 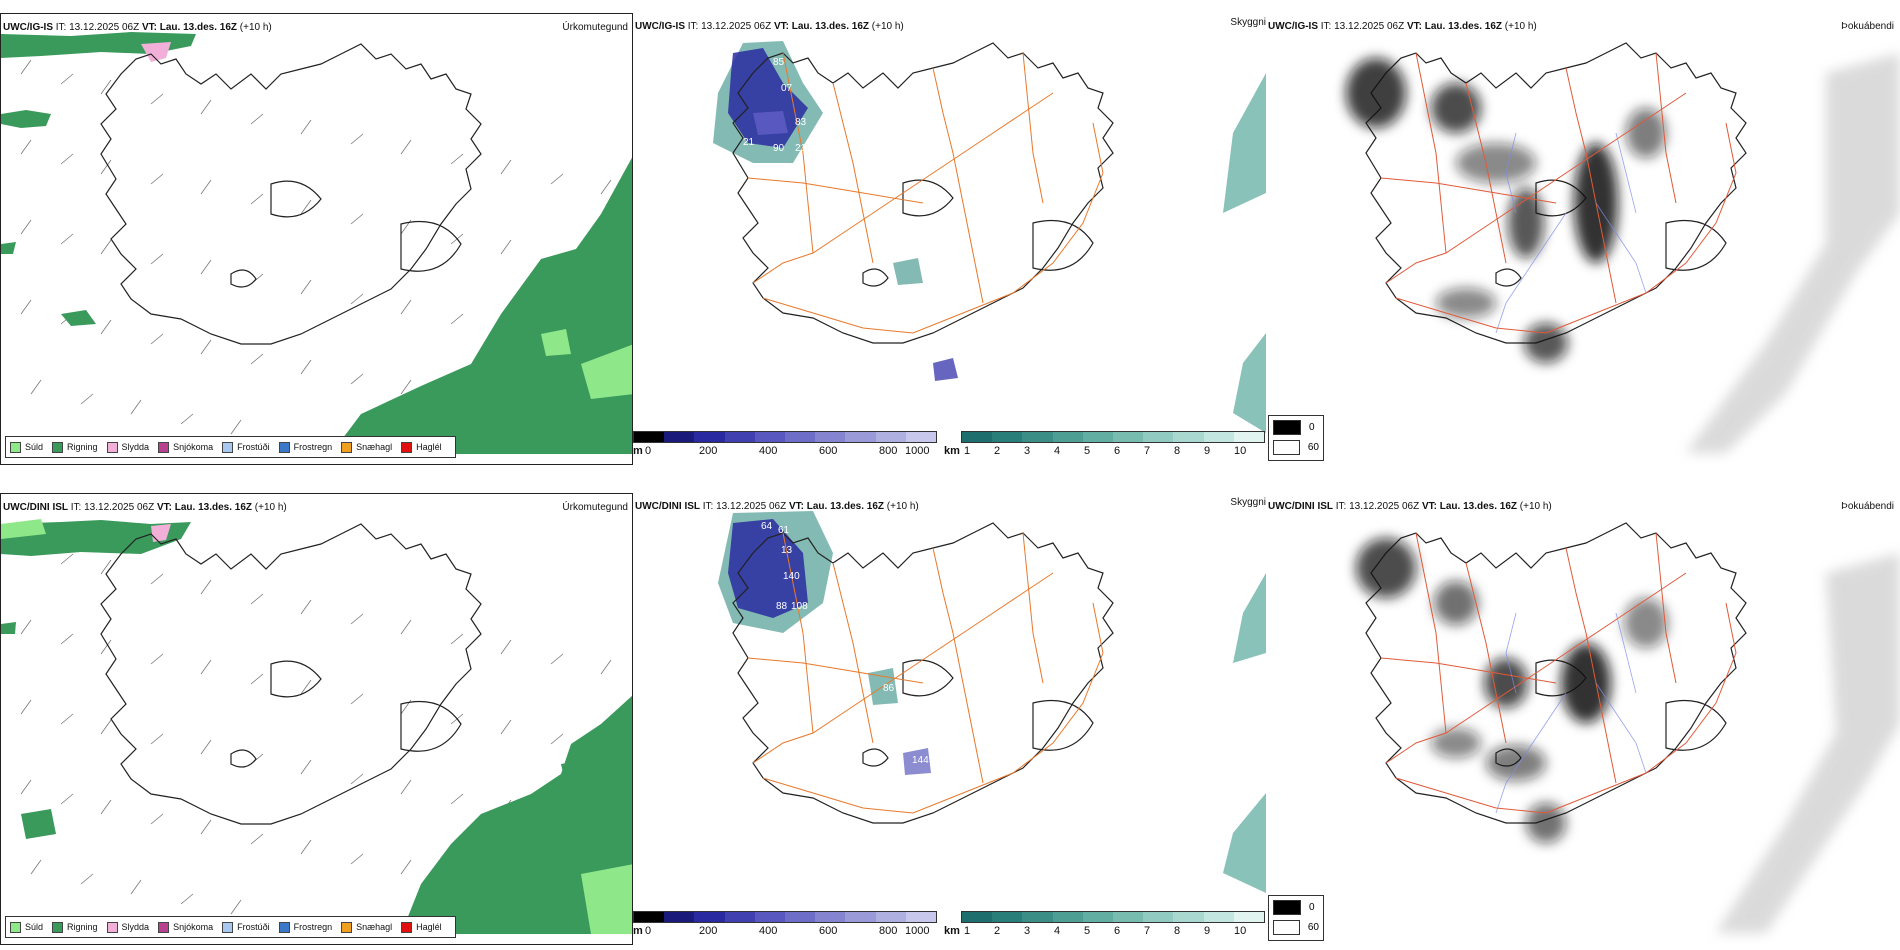 What do you see at coordinates (75, 447) in the screenshot?
I see `legend-item: Rigning` at bounding box center [75, 447].